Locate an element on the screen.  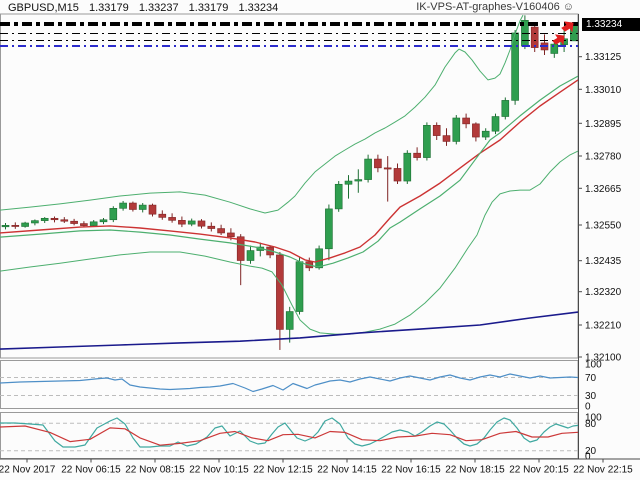
time-axis-label: 22 Nov 22:15 is located at coordinates (603, 470).